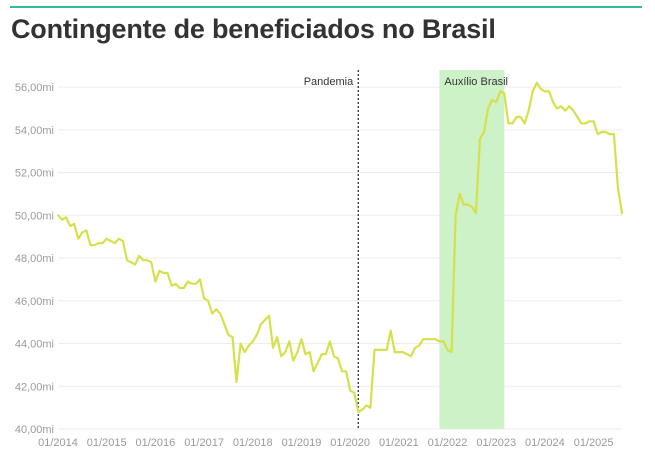 The image size is (655, 466). What do you see at coordinates (204, 443) in the screenshot?
I see `x-tick-label: 01/2017` at bounding box center [204, 443].